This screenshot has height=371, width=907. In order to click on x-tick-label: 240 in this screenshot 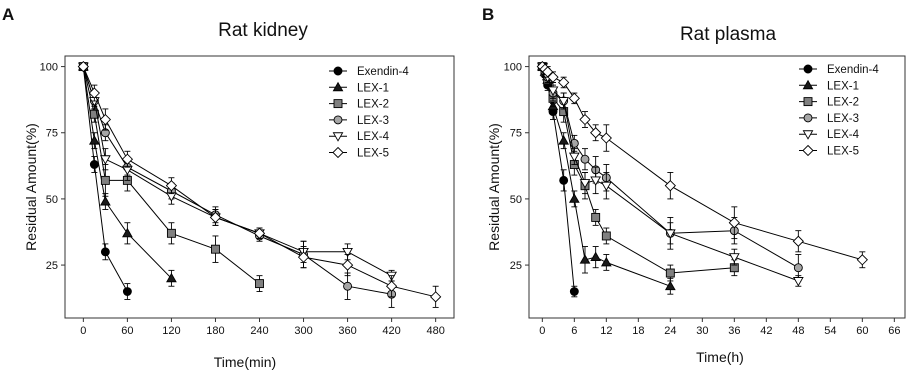, I will do `click(259, 331)`.